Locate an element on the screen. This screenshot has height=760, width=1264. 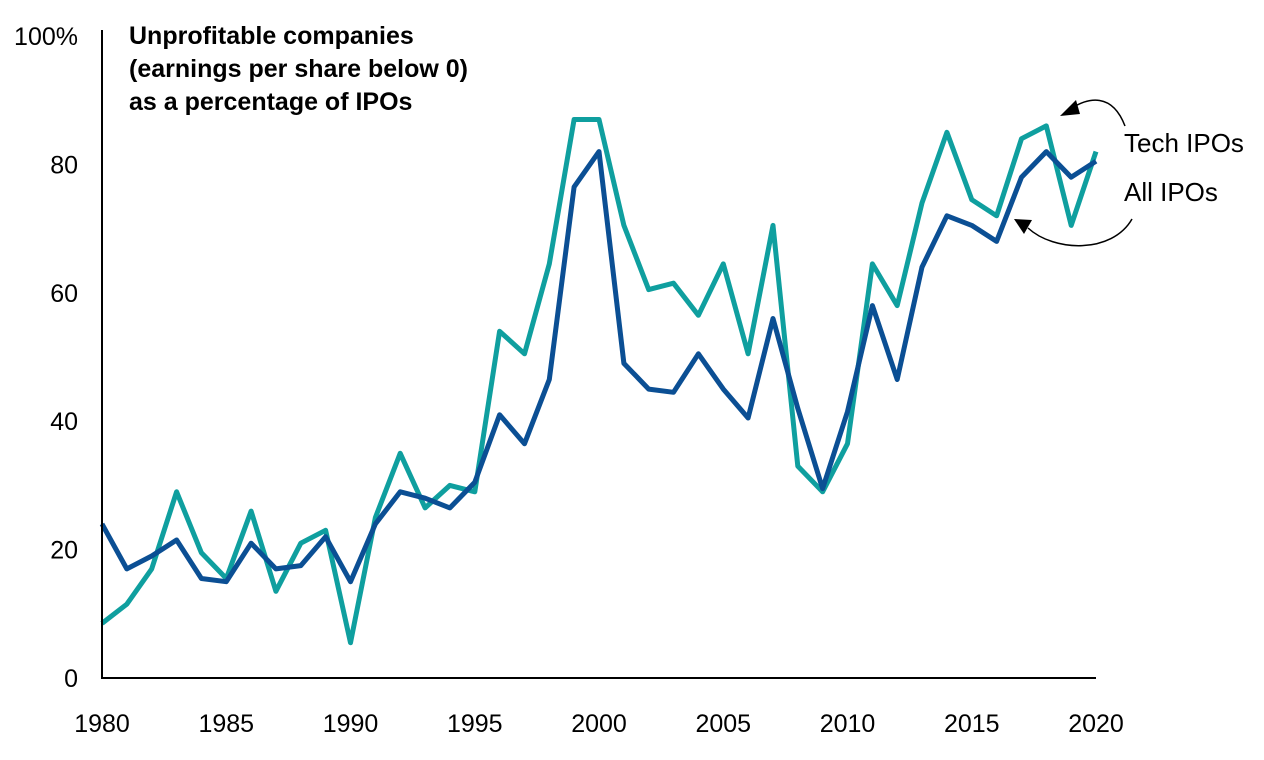
x-tick-label-2005: 2005 is located at coordinates (723, 724).